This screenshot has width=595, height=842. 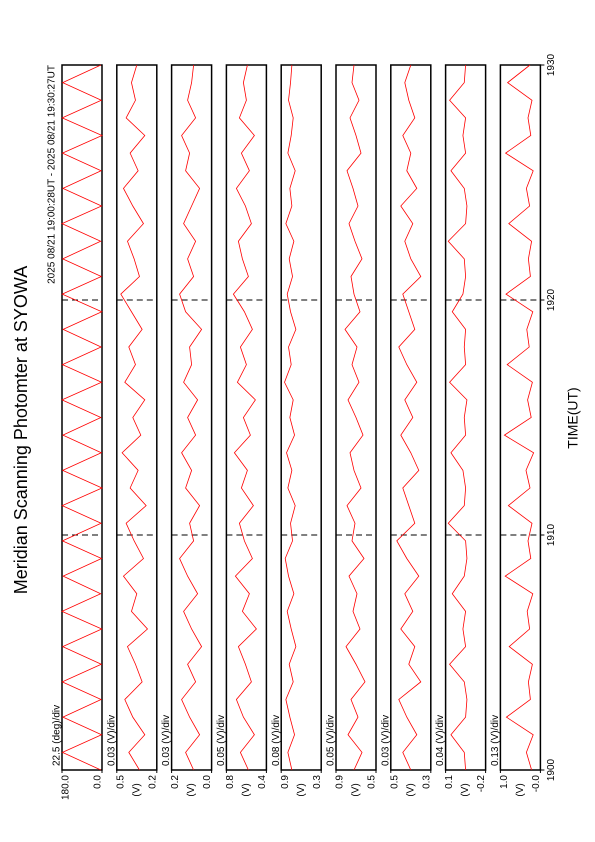 I want to click on y-tick-label: 0.8, so click(x=230, y=782).